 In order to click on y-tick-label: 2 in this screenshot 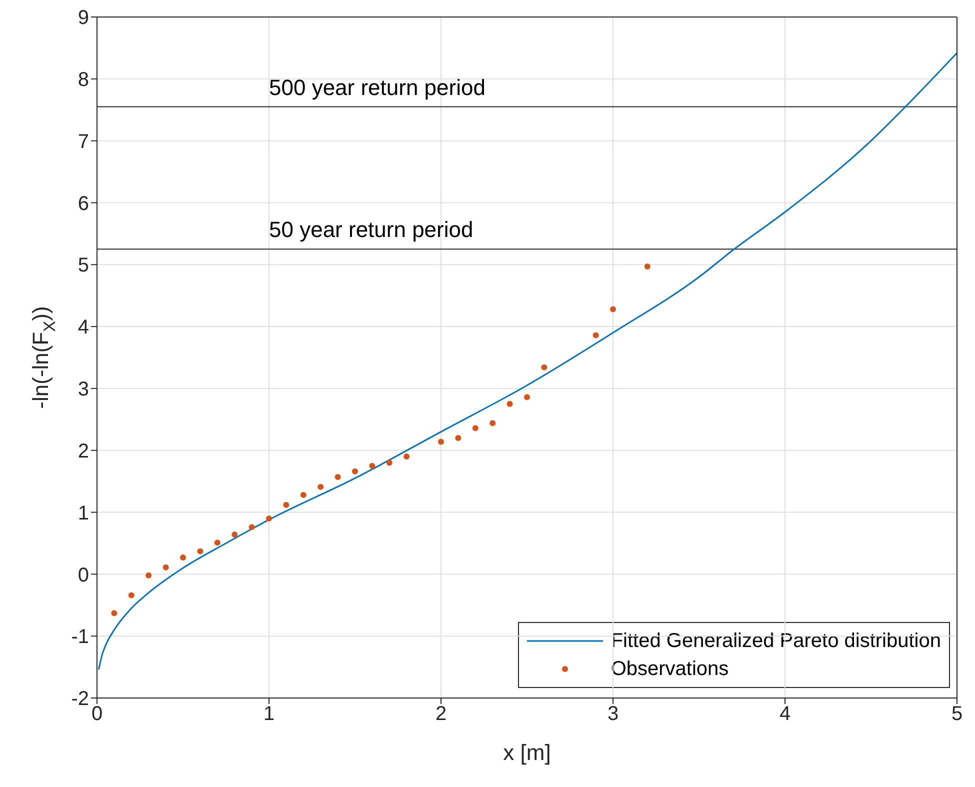, I will do `click(83, 451)`.